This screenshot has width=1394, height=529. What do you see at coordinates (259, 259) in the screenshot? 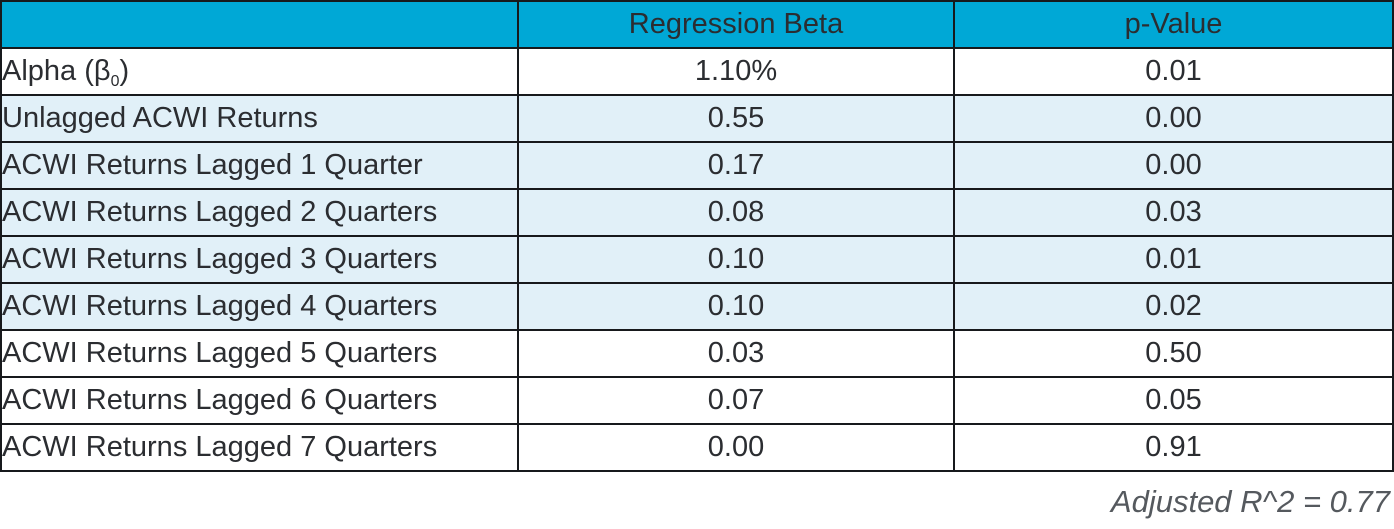
I see `row-label: ACWI Returns Lagged 3 Quarters` at bounding box center [259, 259].